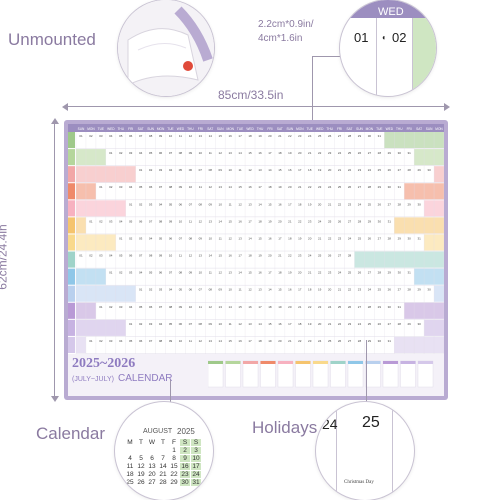 The height and width of the screenshot is (500, 500). What do you see at coordinates (380, 136) in the screenshot?
I see `grid-day-number: 31` at bounding box center [380, 136].